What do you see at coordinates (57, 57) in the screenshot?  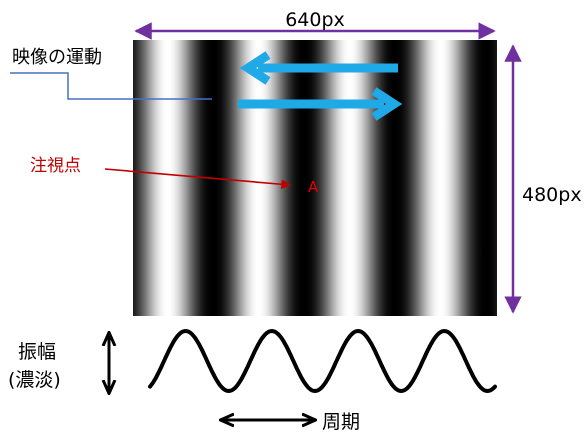 I see `motion-label: 映像の運動` at bounding box center [57, 57].